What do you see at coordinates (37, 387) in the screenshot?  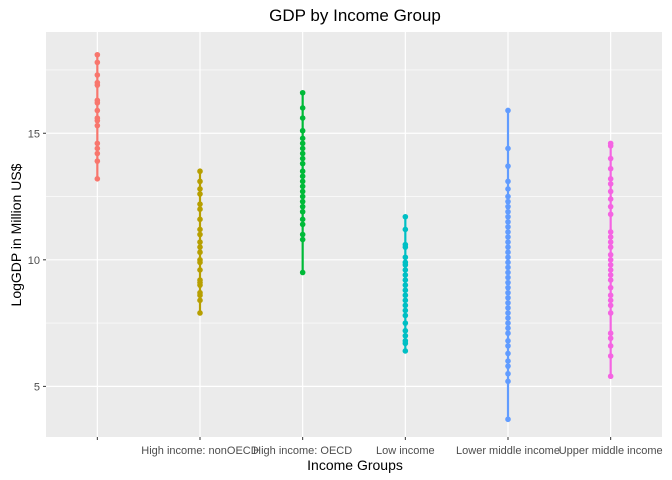 I see `y-tick-label: 5` at bounding box center [37, 387].